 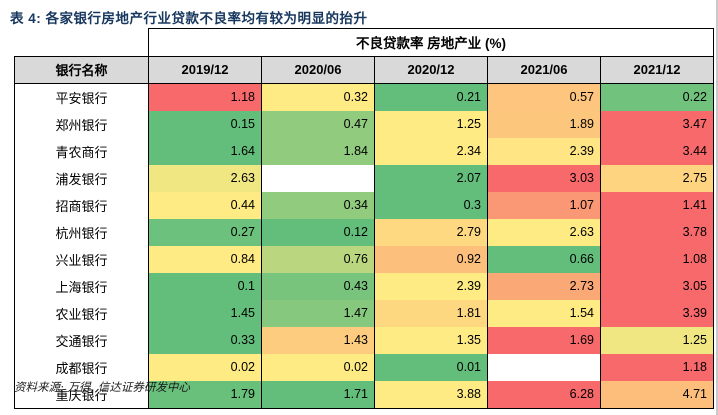 What do you see at coordinates (205, 232) in the screenshot?
I see `npl-value-cell: 0.27` at bounding box center [205, 232].